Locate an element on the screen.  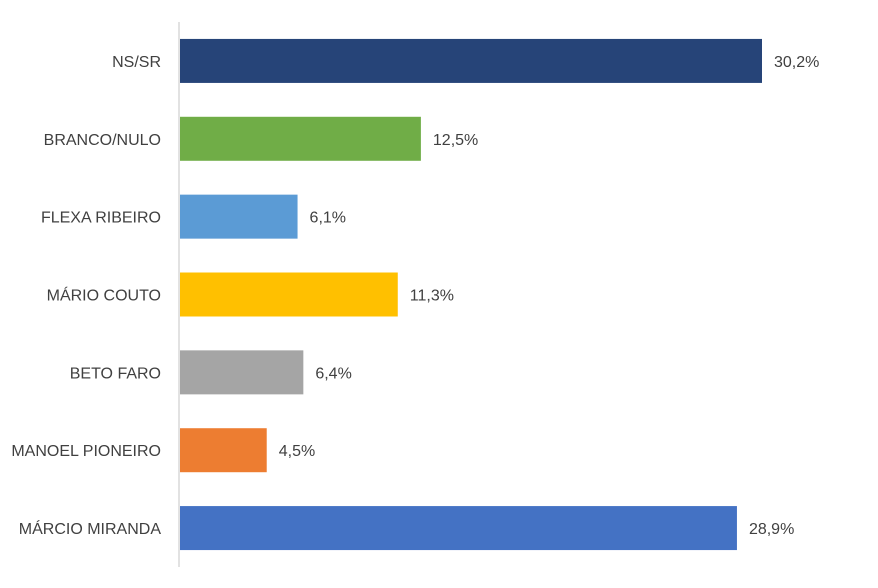
value-label: 30,2% is located at coordinates (796, 62).